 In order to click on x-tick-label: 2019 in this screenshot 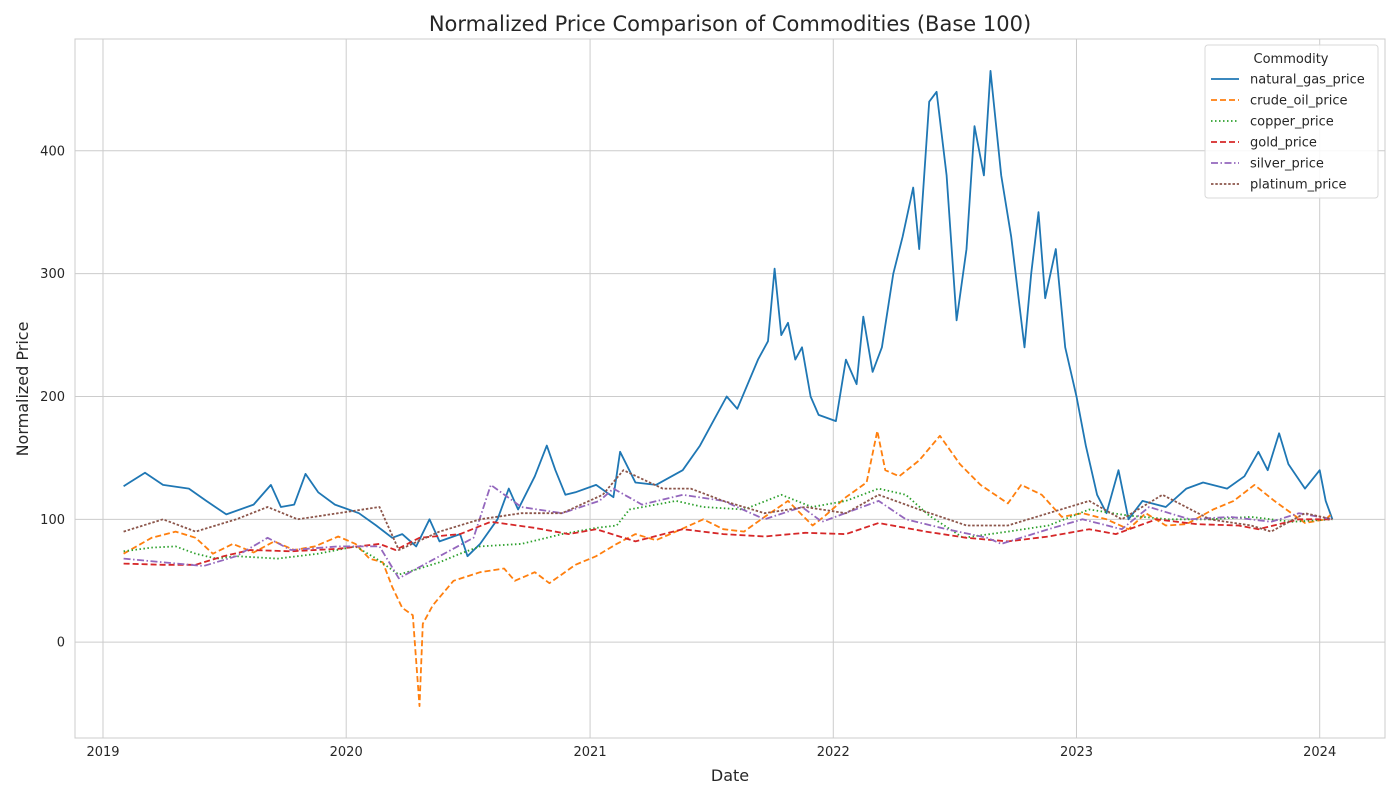, I will do `click(102, 752)`.